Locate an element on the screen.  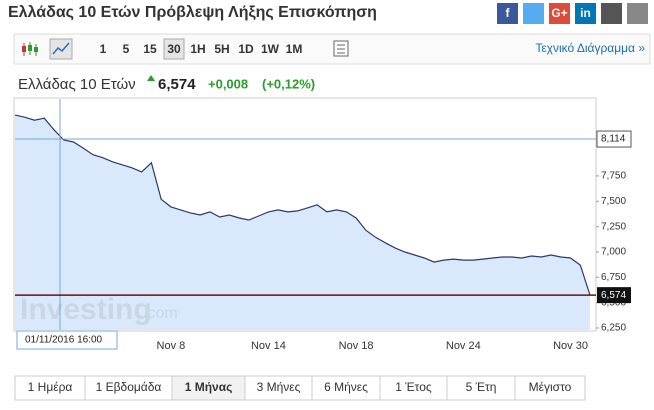
range-tab-label: 3 Μήνες is located at coordinates (279, 387).